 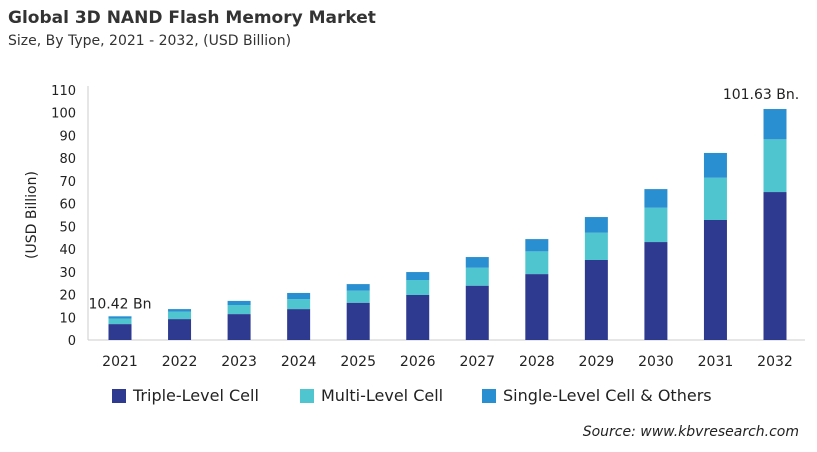 I want to click on x-tick-label: 2031, so click(x=716, y=362).